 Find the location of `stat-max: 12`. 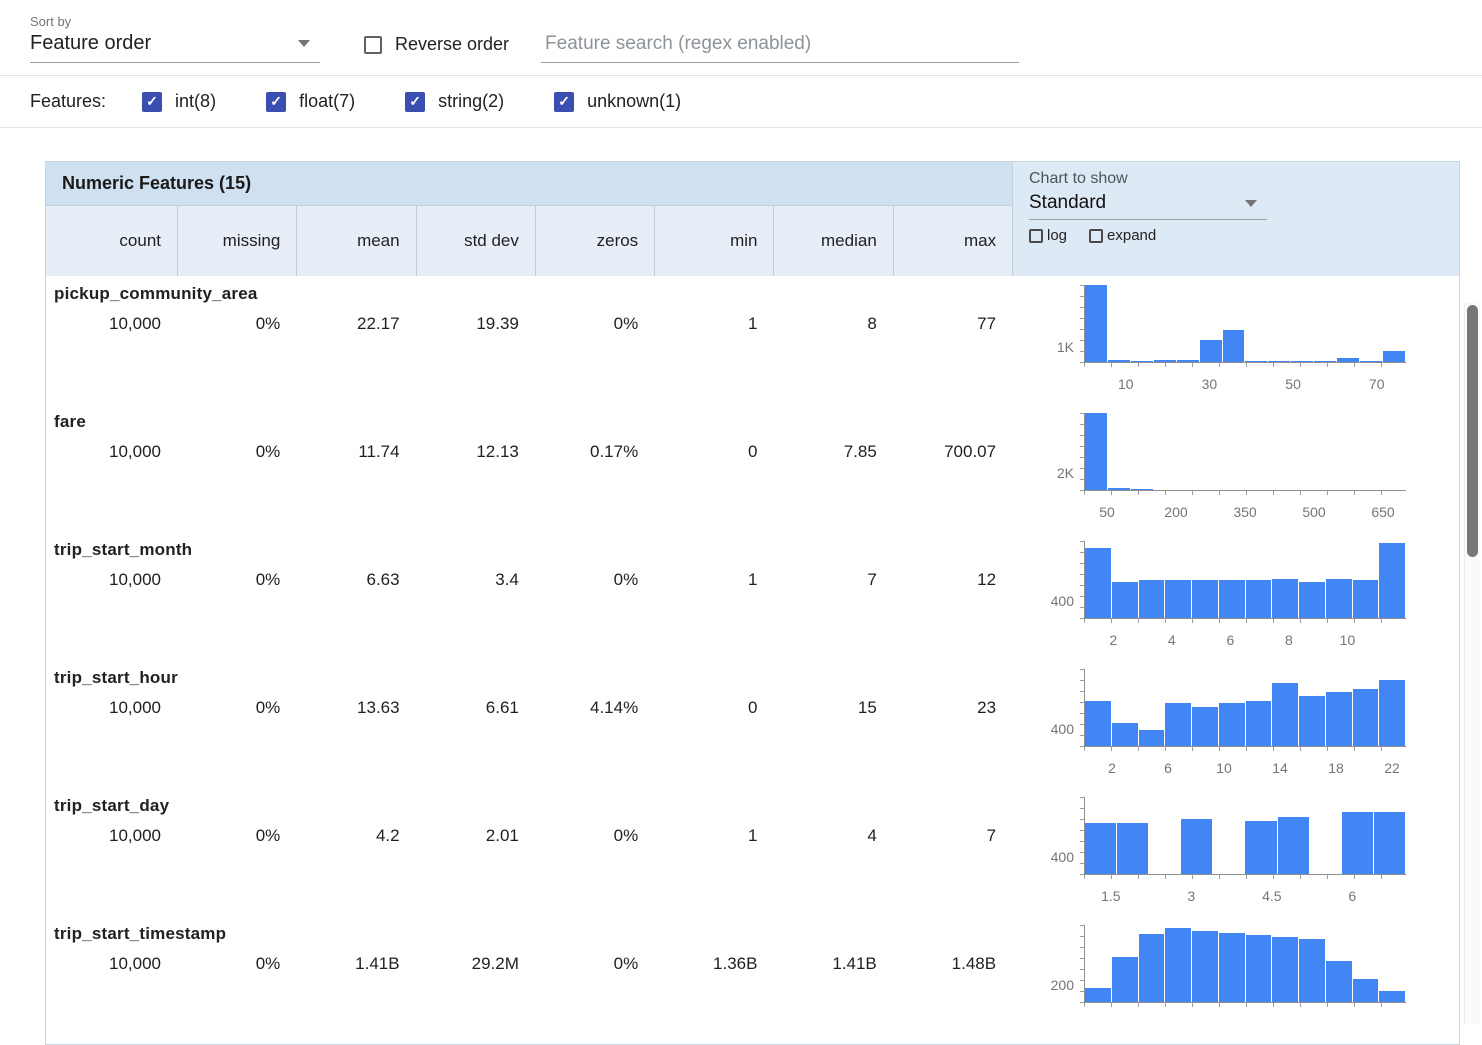

stat-max: 12 is located at coordinates (987, 579).